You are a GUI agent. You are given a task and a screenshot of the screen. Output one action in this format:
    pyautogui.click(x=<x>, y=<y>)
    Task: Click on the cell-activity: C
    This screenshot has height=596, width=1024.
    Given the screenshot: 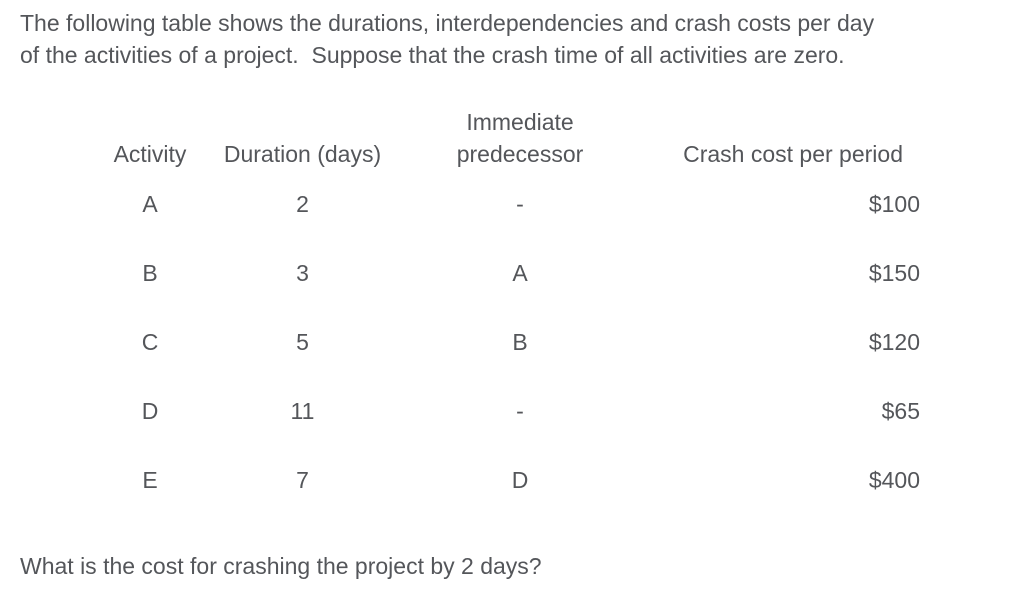 What is the action you would take?
    pyautogui.click(x=150, y=342)
    